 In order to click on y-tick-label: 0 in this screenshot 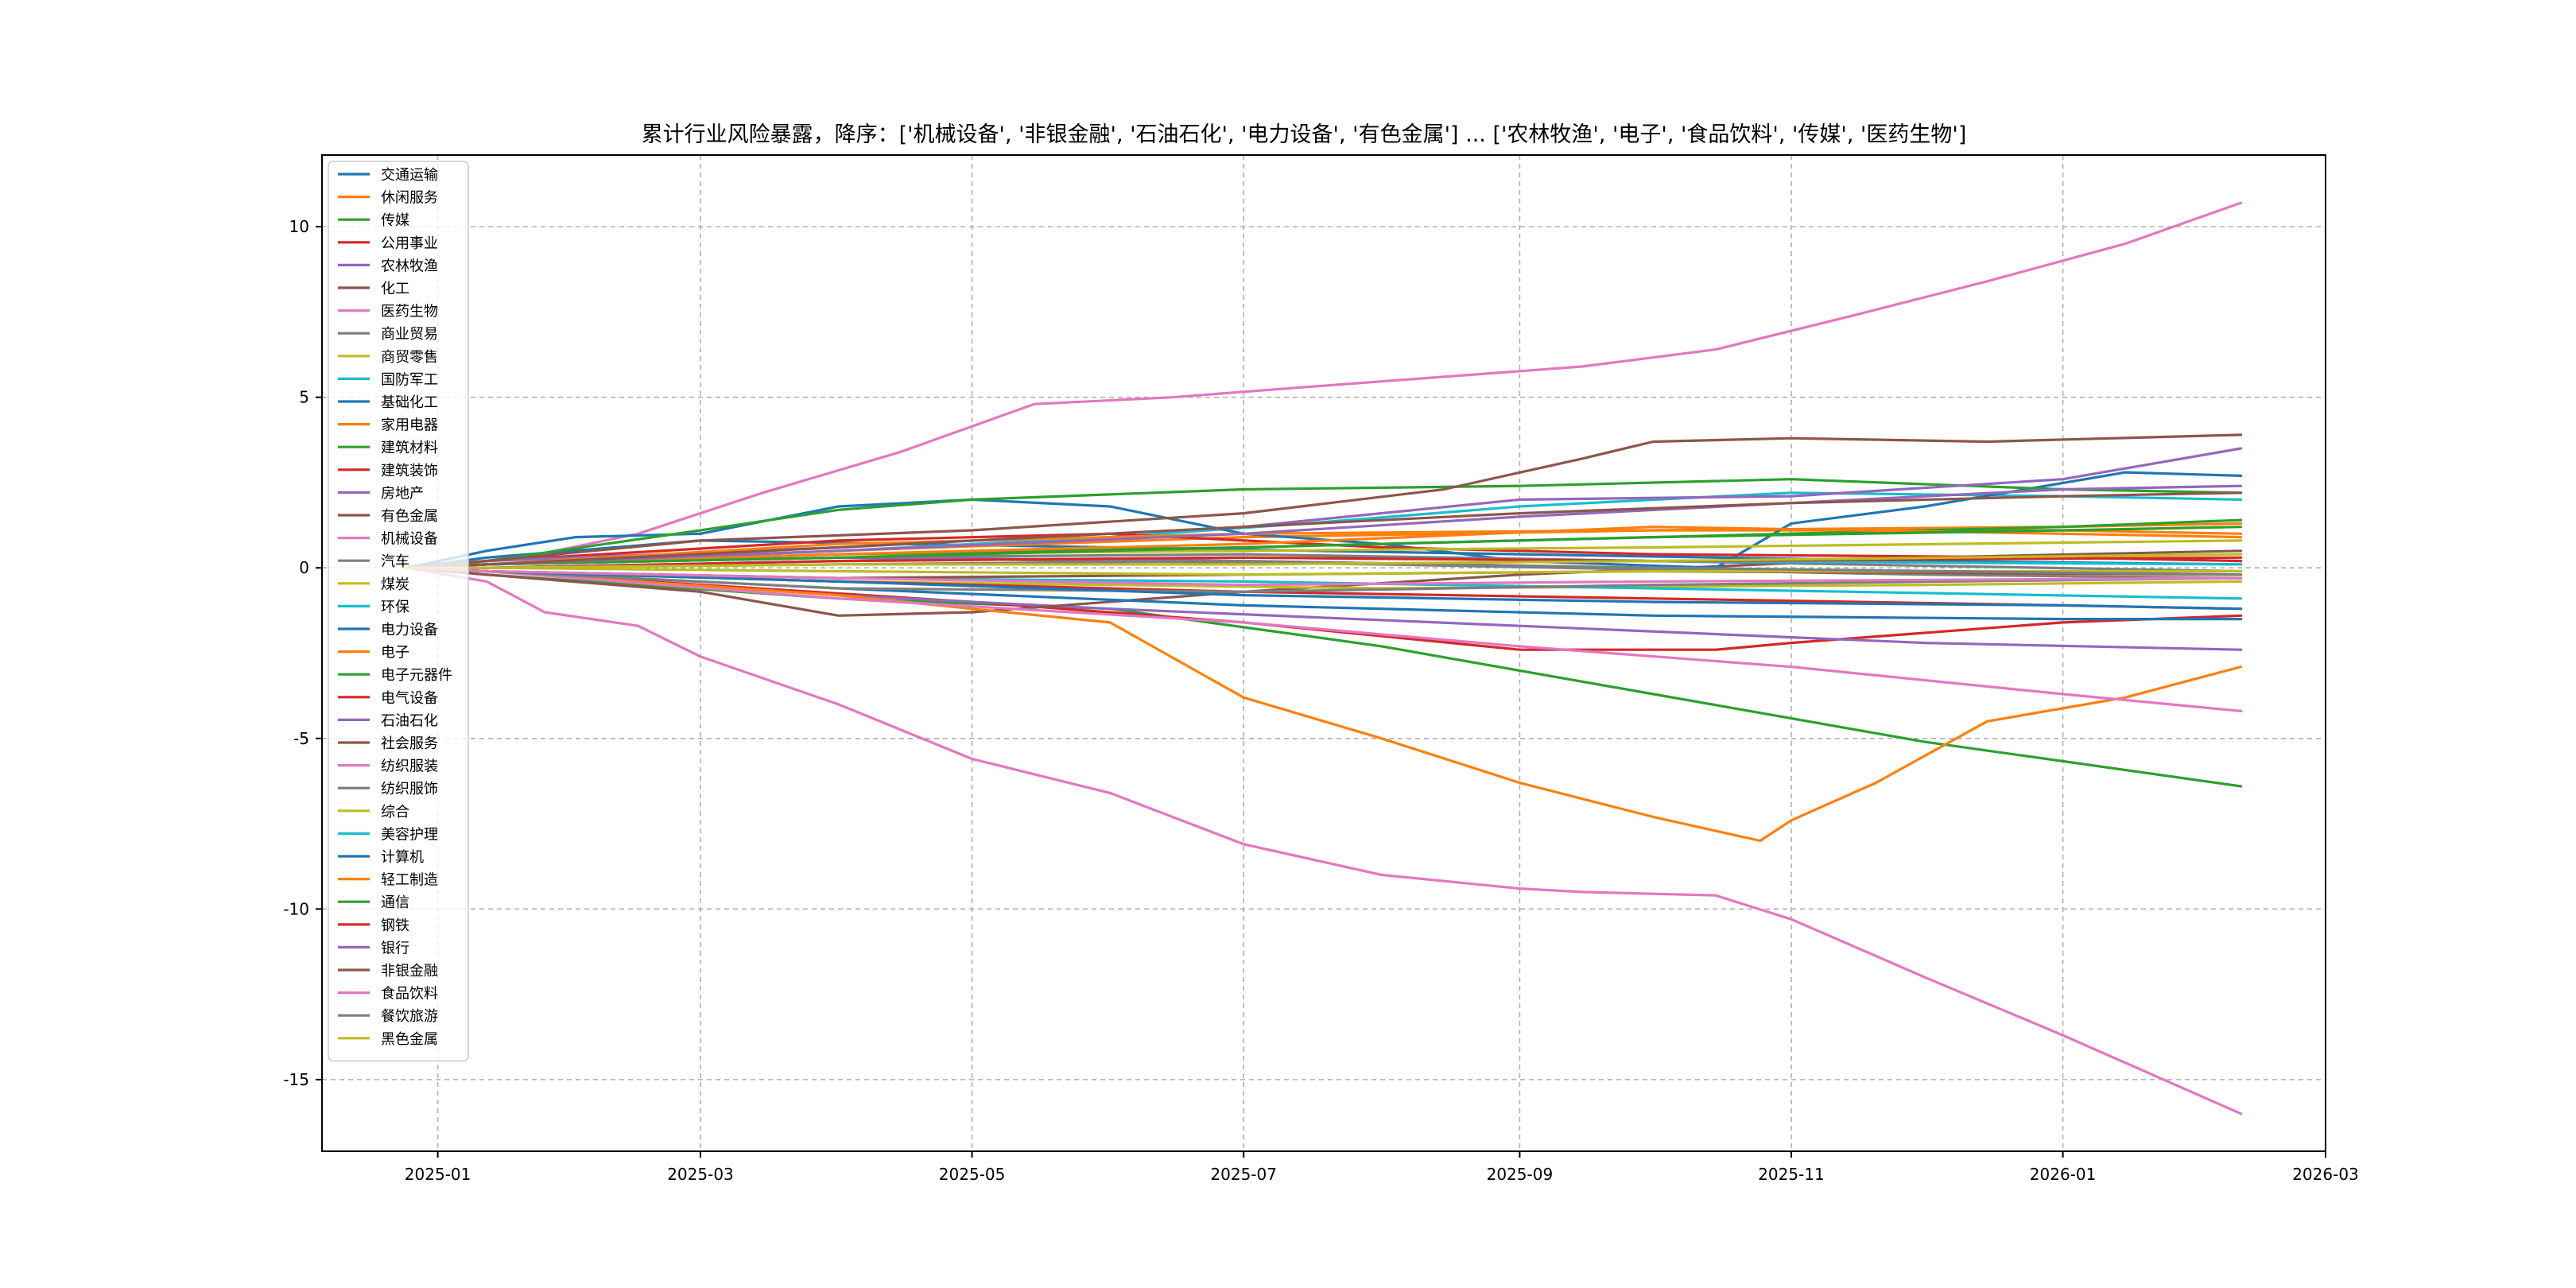, I will do `click(304, 567)`.